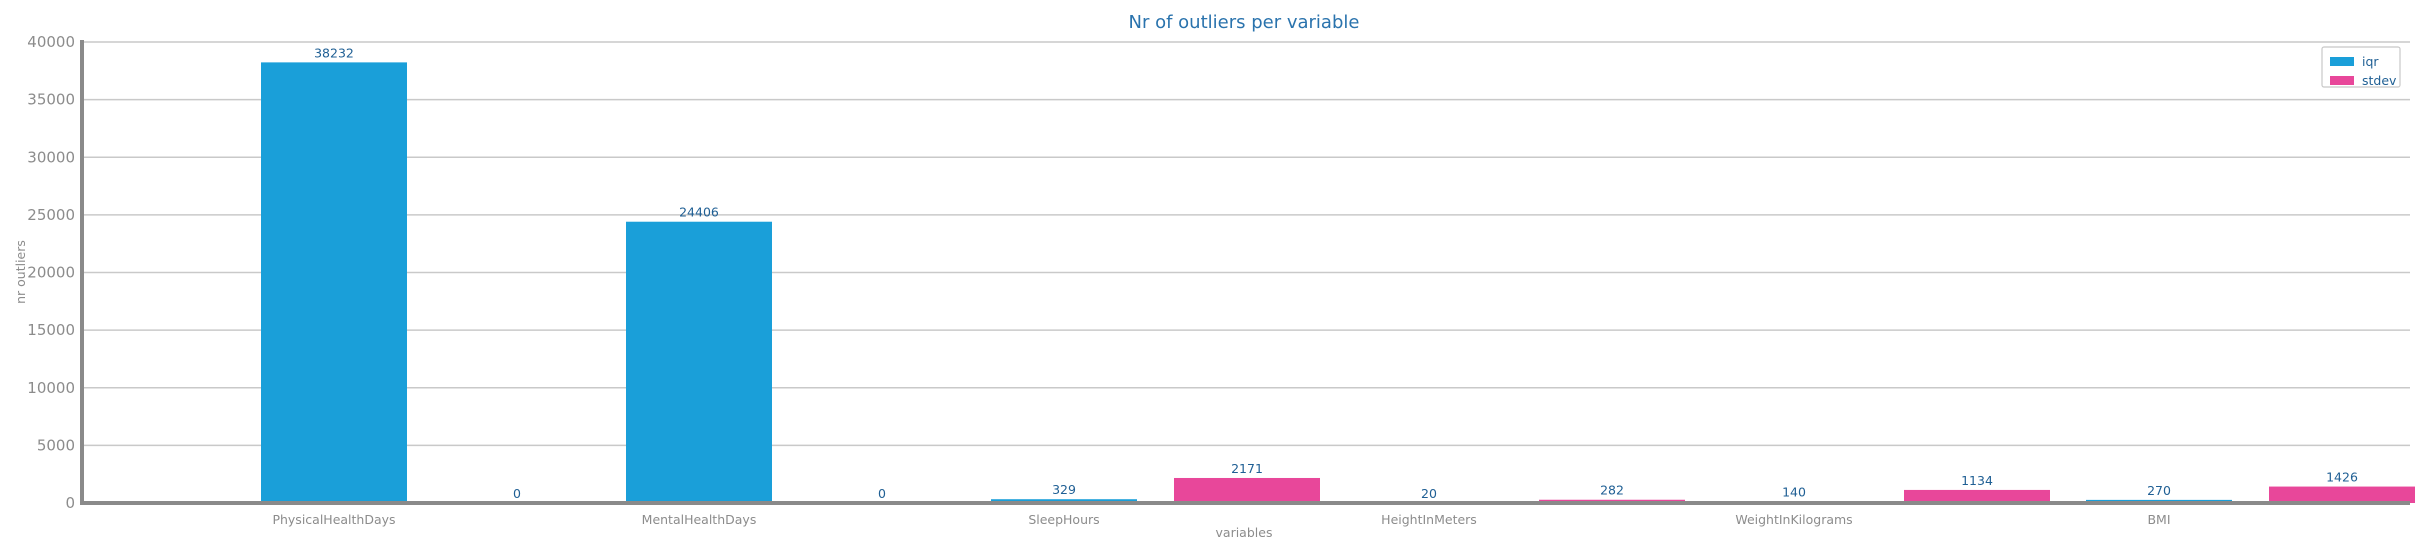  I want to click on legend-label-iqr: iqr, so click(2370, 61).